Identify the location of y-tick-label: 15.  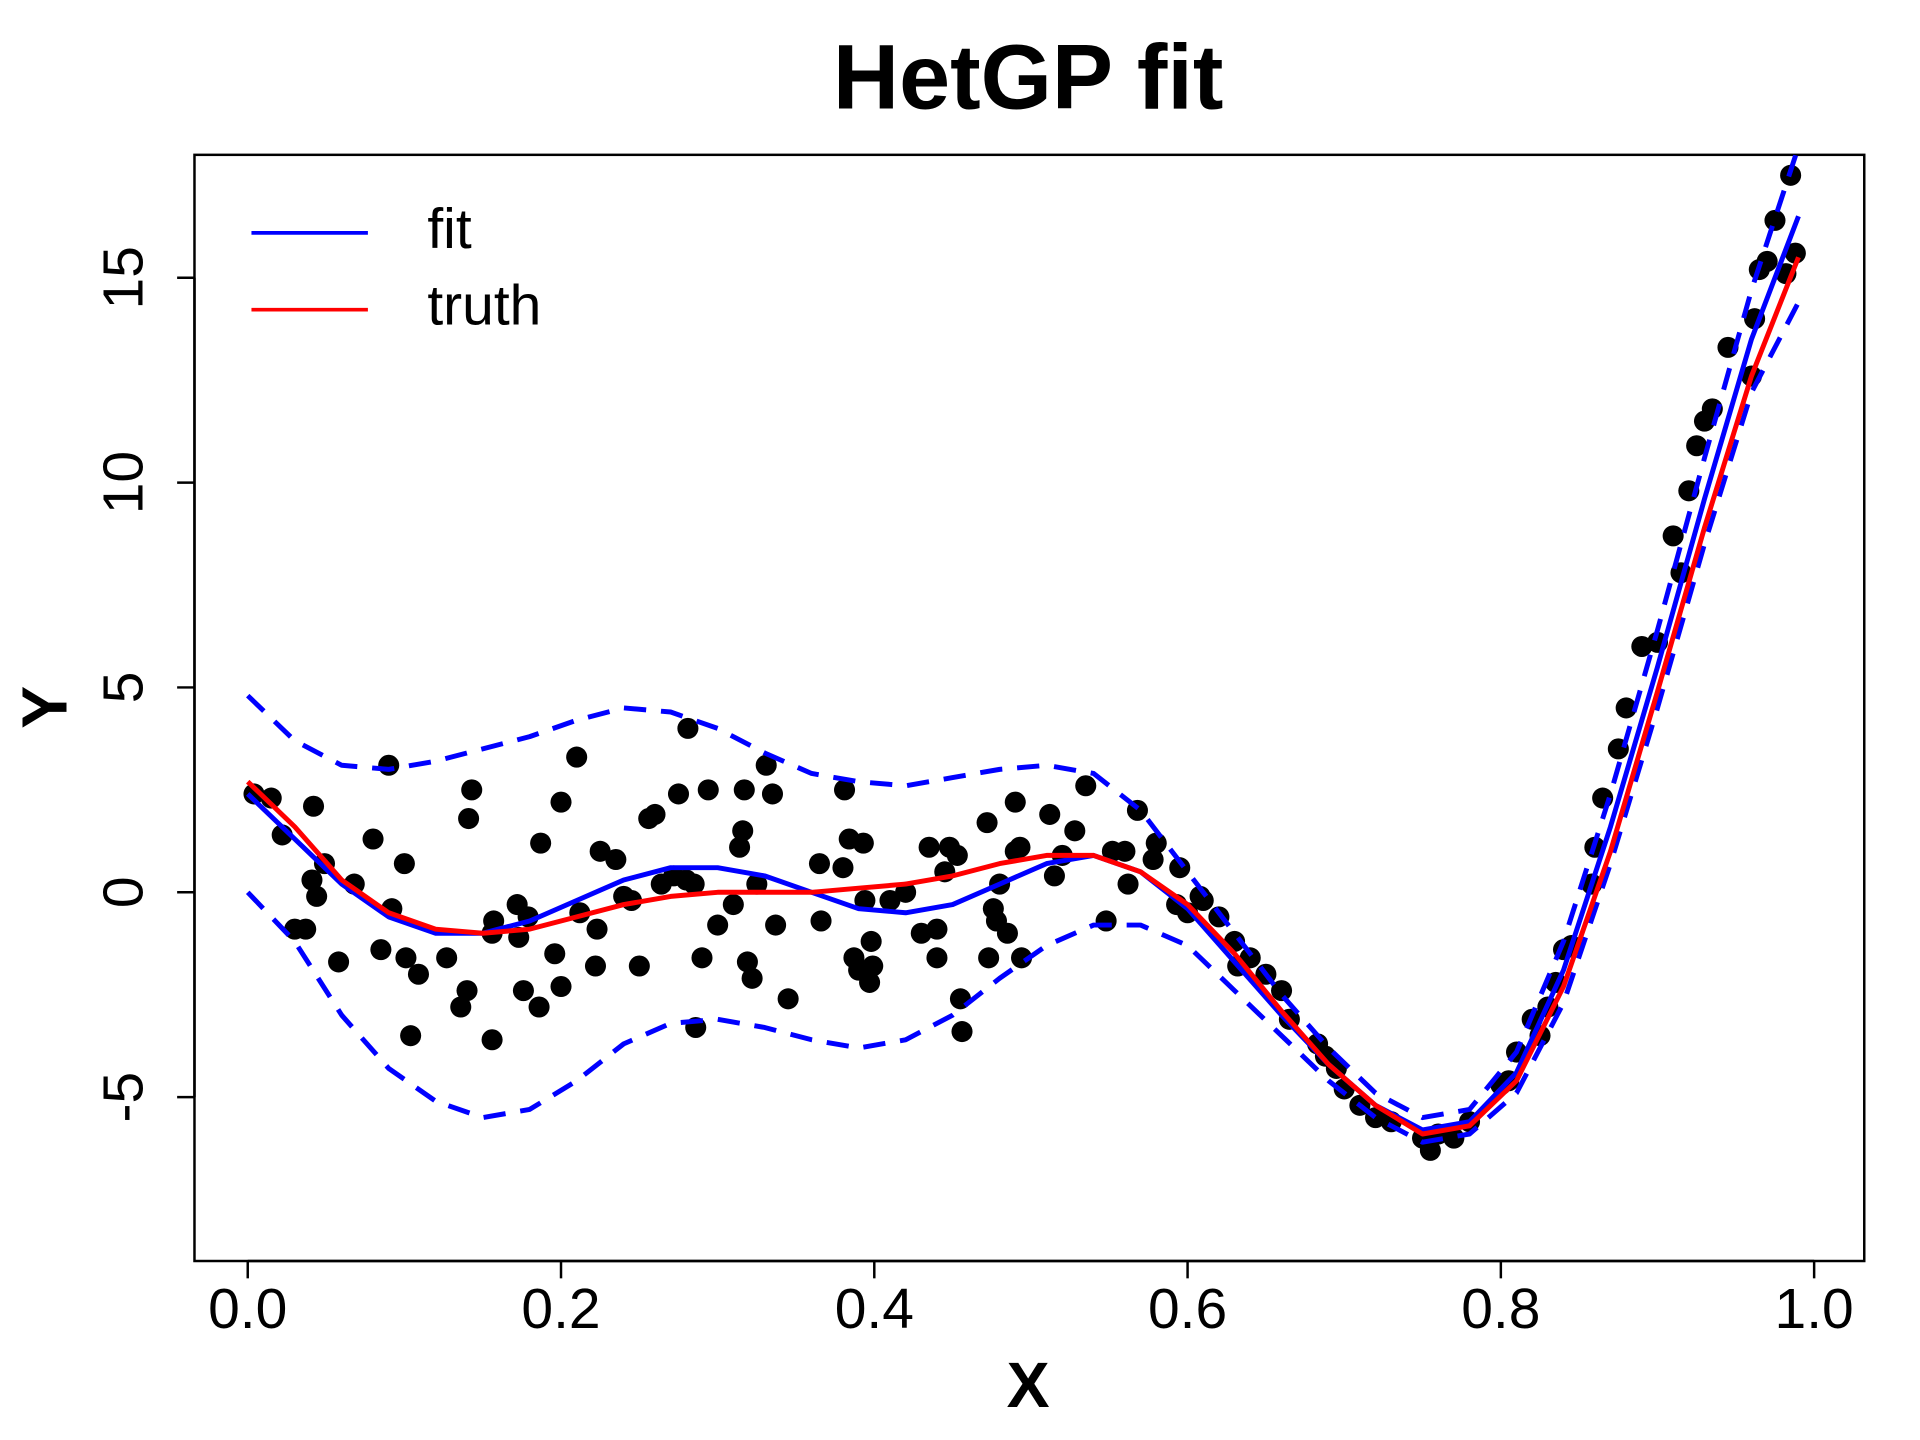
(124, 277).